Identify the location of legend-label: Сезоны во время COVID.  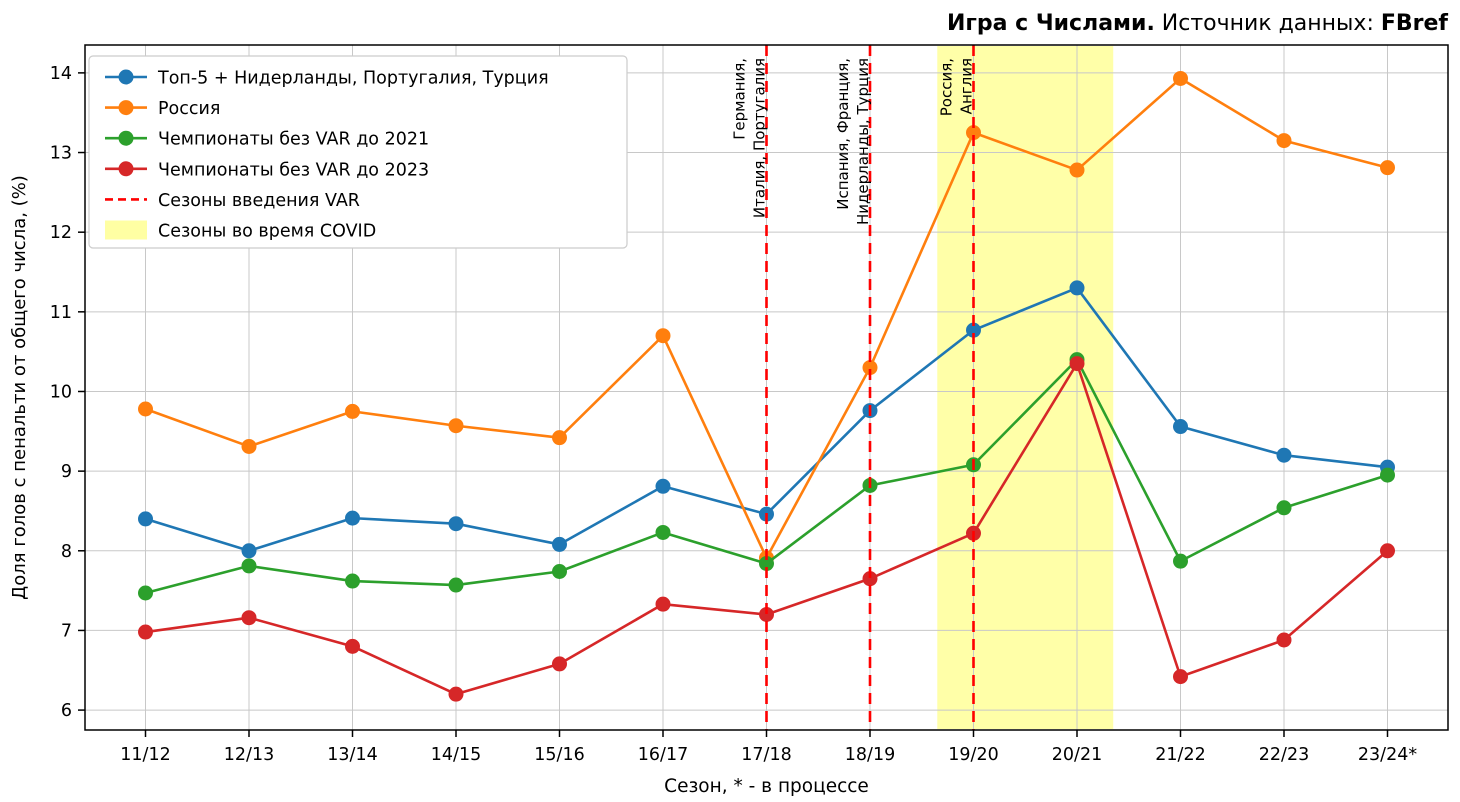
(267, 232).